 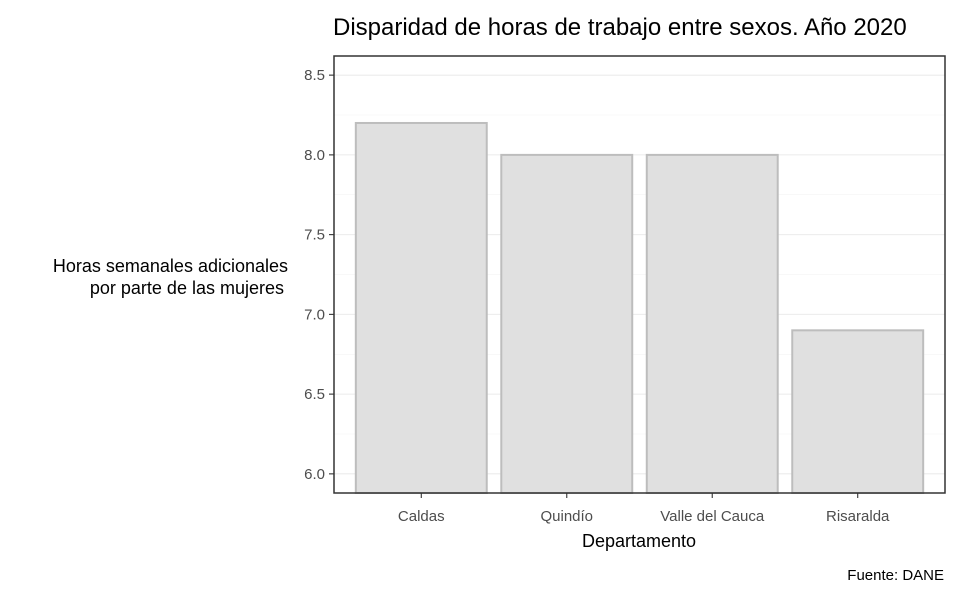 I want to click on y-tick-label: 6.5, so click(x=314, y=394).